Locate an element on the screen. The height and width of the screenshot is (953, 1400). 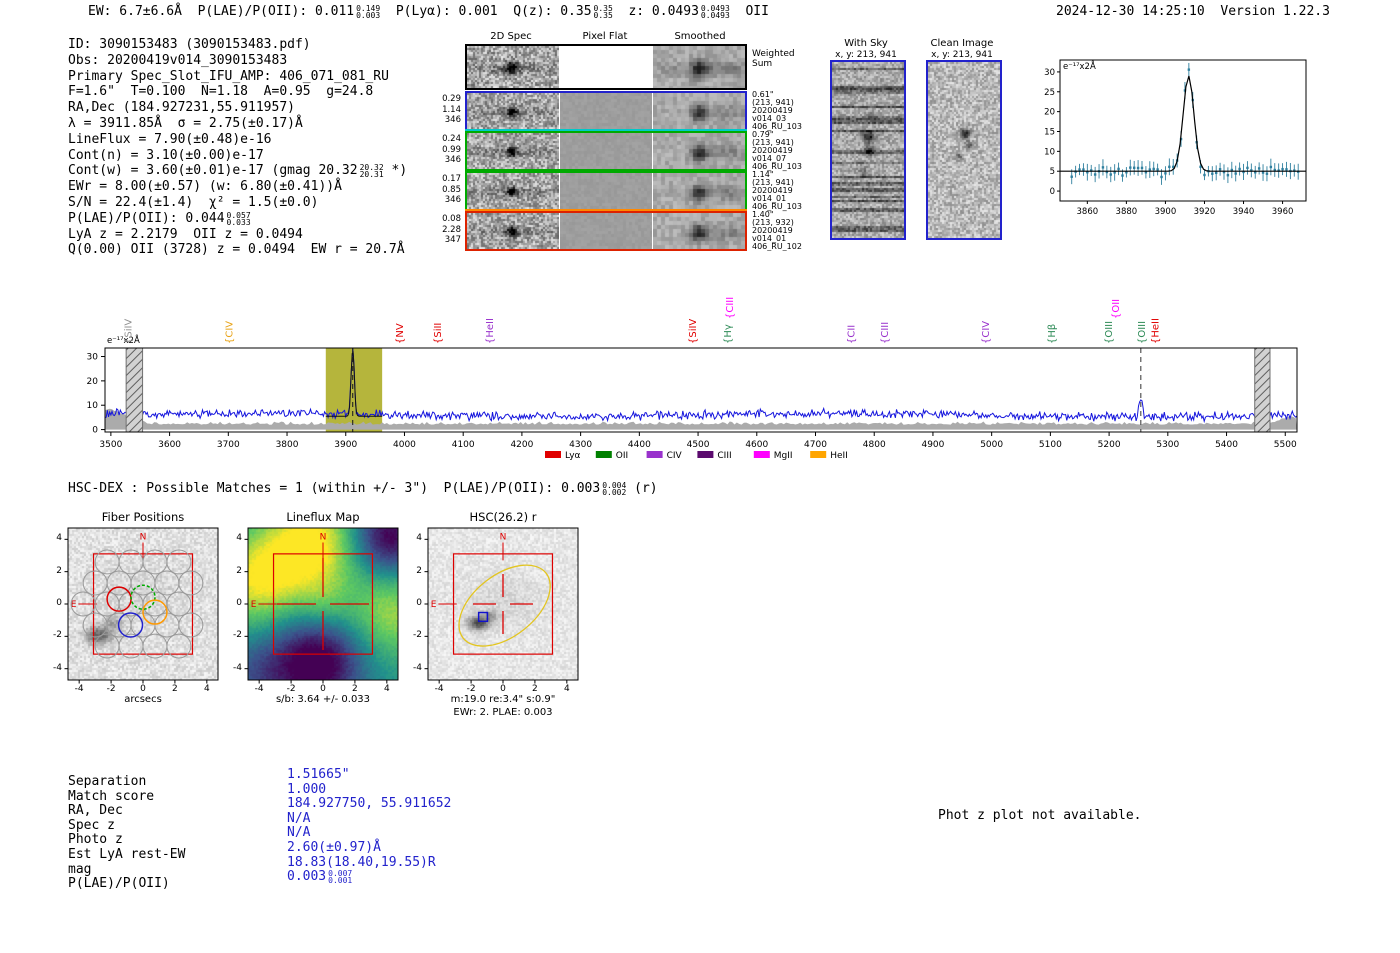
text-segment: Cont(w) = 3.60(±0.01)e-17 (gmag 20.32 is located at coordinates (213, 171).